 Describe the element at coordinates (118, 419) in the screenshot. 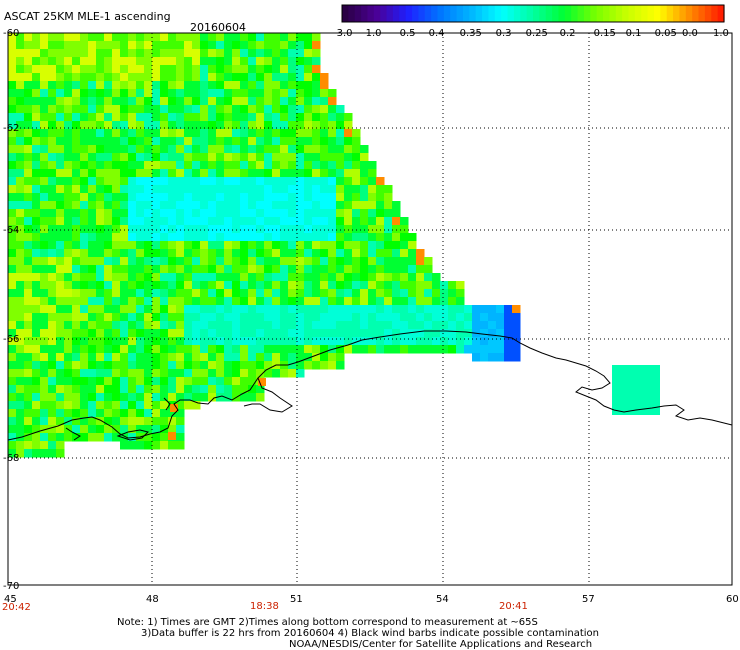

I see `coastline-islands` at that location.